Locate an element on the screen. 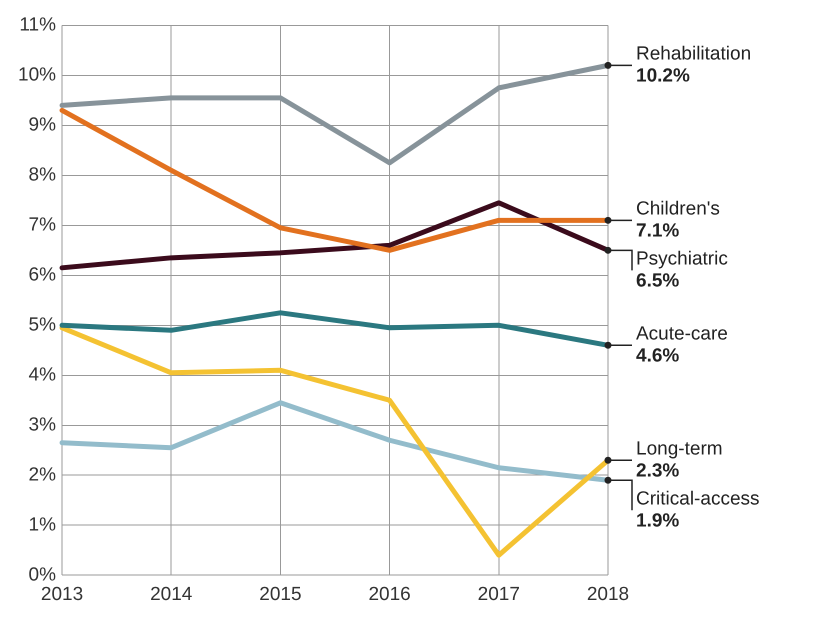 The height and width of the screenshot is (627, 815). x-tick-label: 2016 is located at coordinates (389, 594).